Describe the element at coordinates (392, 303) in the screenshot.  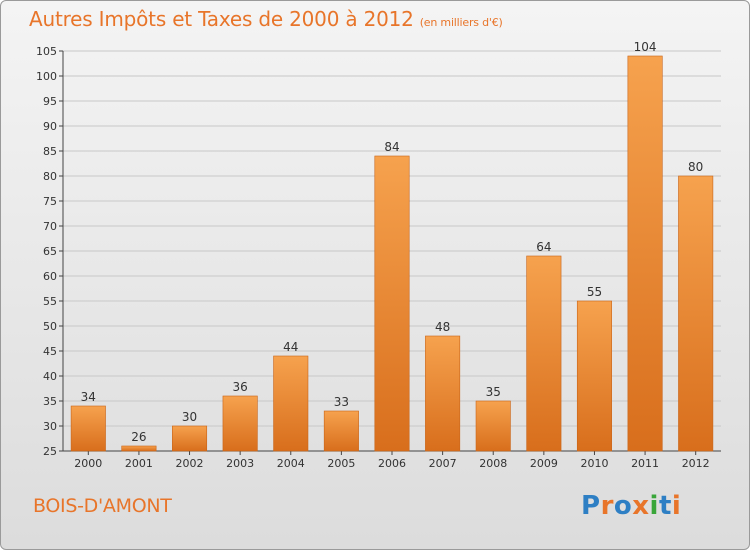
I see `bar-2006` at that location.